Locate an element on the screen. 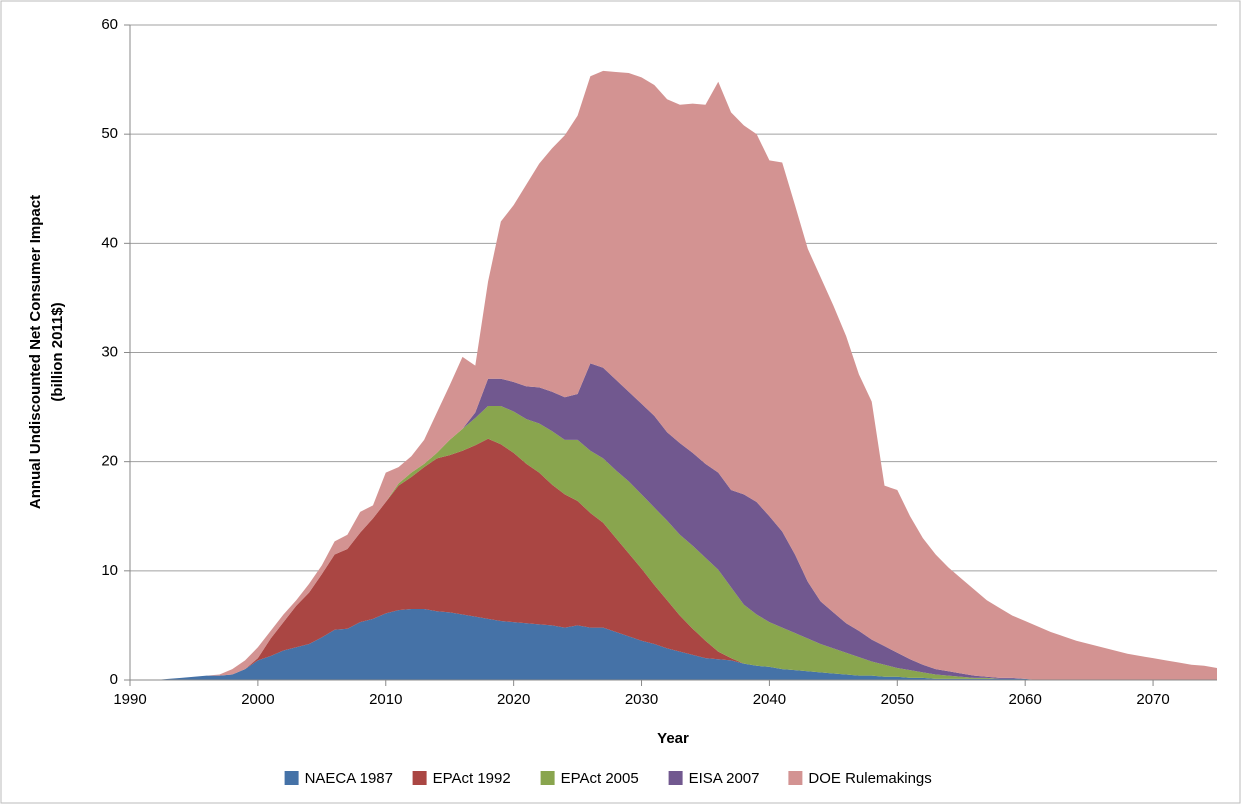 The image size is (1242, 810). legend-label: EPAct 1992 is located at coordinates (472, 778).